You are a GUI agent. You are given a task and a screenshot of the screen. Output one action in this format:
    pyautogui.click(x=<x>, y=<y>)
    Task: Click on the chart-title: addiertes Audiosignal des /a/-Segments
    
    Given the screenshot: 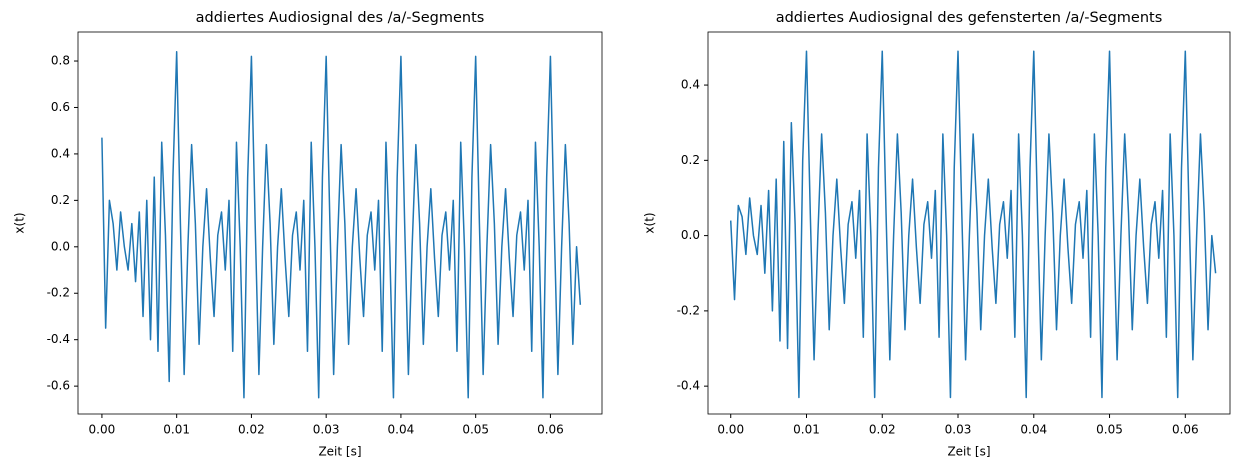 What is the action you would take?
    pyautogui.click(x=340, y=18)
    